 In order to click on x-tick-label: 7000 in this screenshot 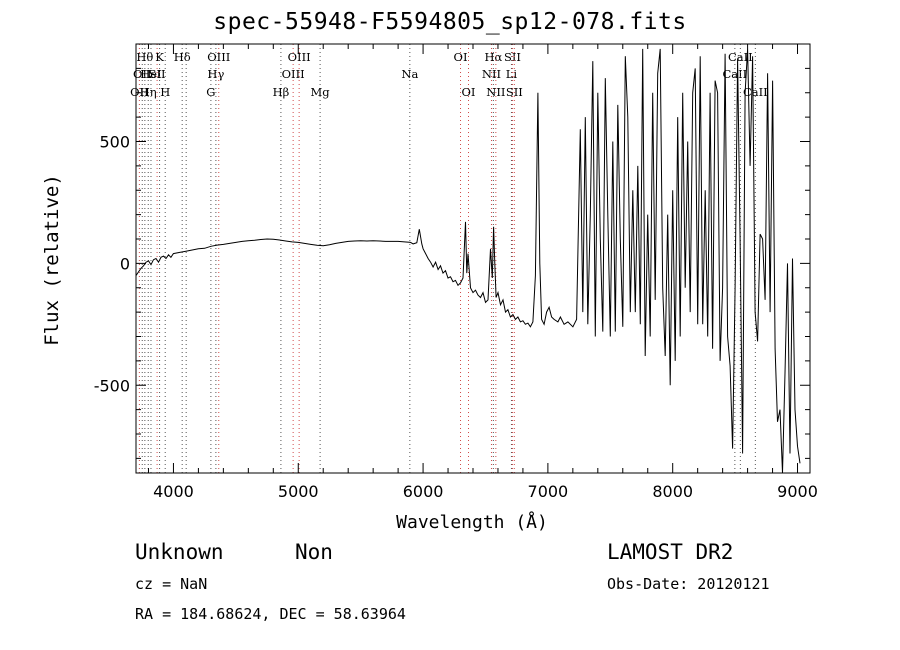, I will do `click(548, 491)`.